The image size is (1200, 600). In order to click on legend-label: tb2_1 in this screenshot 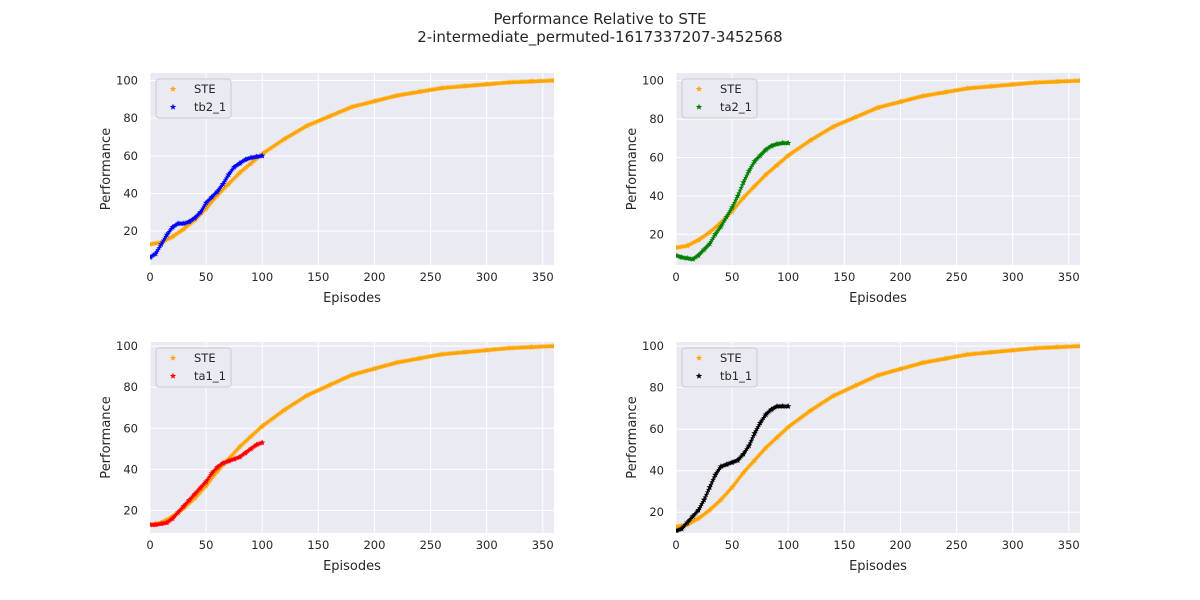, I will do `click(210, 107)`.